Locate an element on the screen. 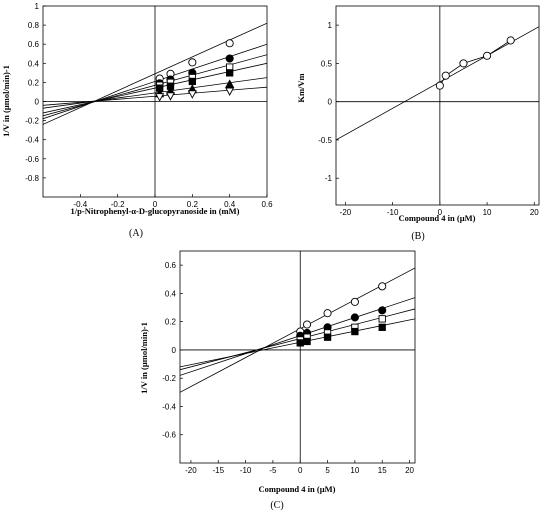  x-tick-label: 5 is located at coordinates (327, 470).